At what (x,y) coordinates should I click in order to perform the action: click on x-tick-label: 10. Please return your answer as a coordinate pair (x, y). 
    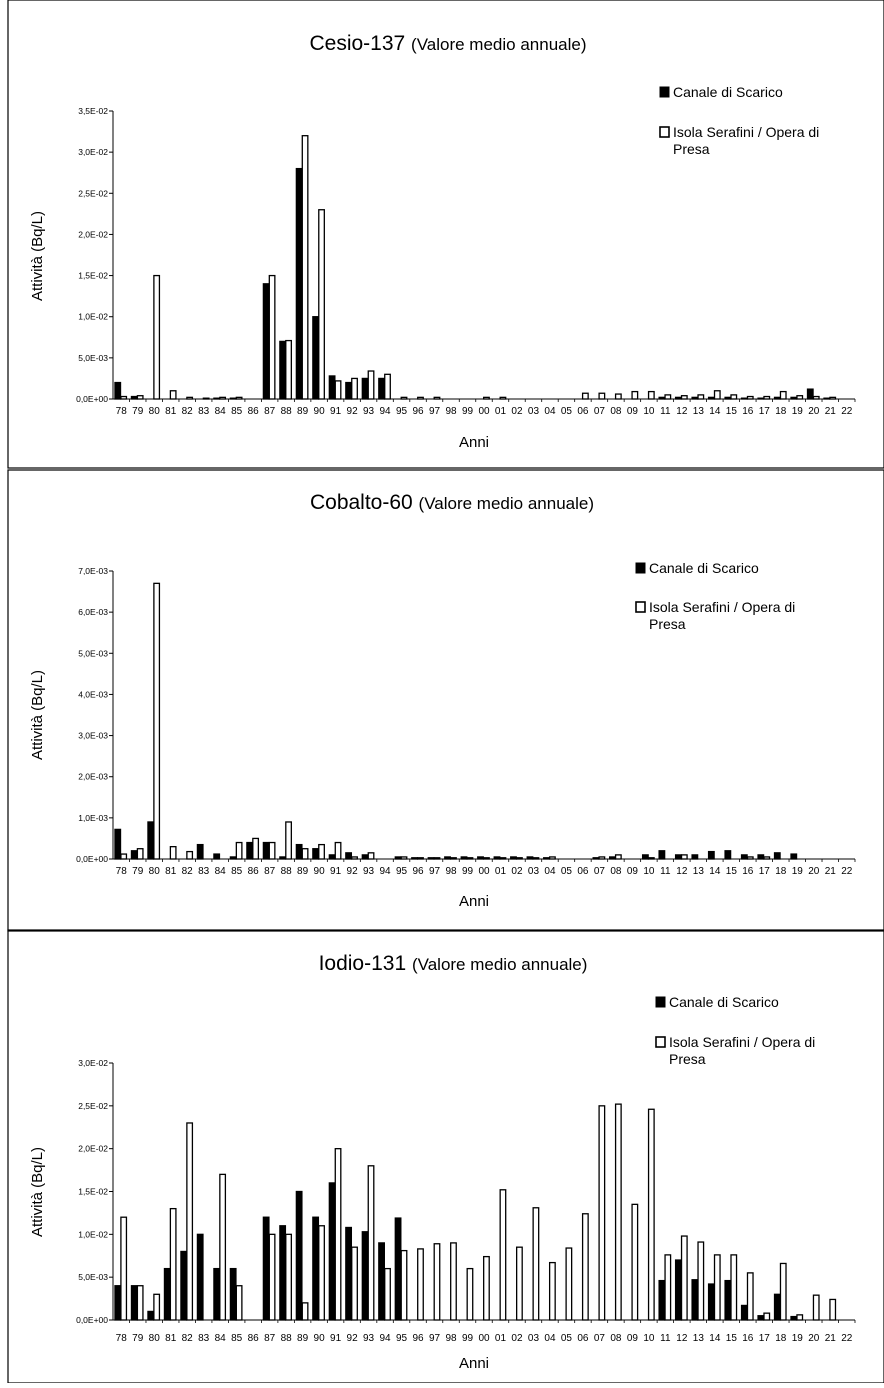
    Looking at the image, I should click on (649, 871).